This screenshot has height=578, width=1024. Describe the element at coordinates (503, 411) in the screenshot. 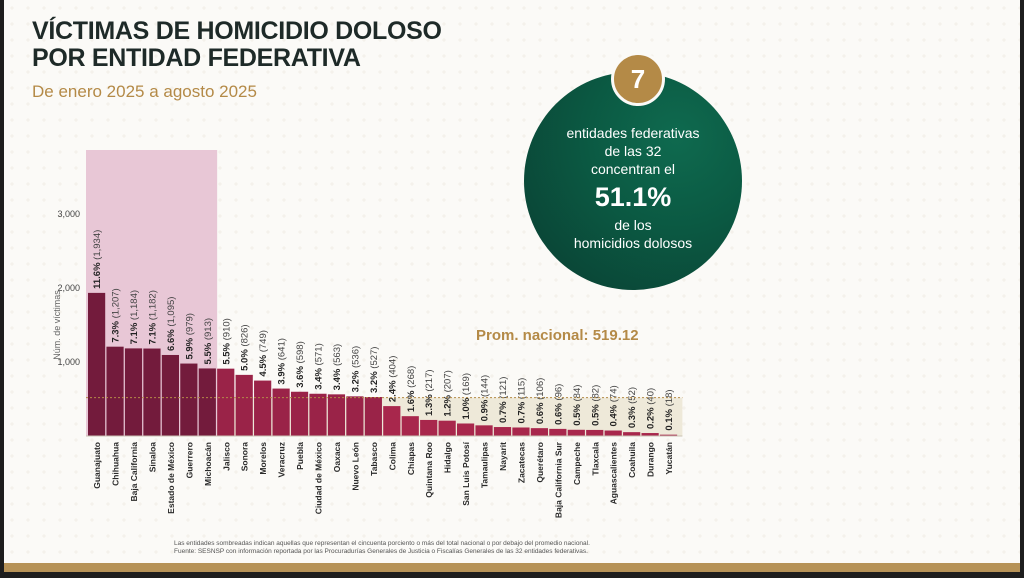

I see `data-label-percent: 0.7%` at that location.